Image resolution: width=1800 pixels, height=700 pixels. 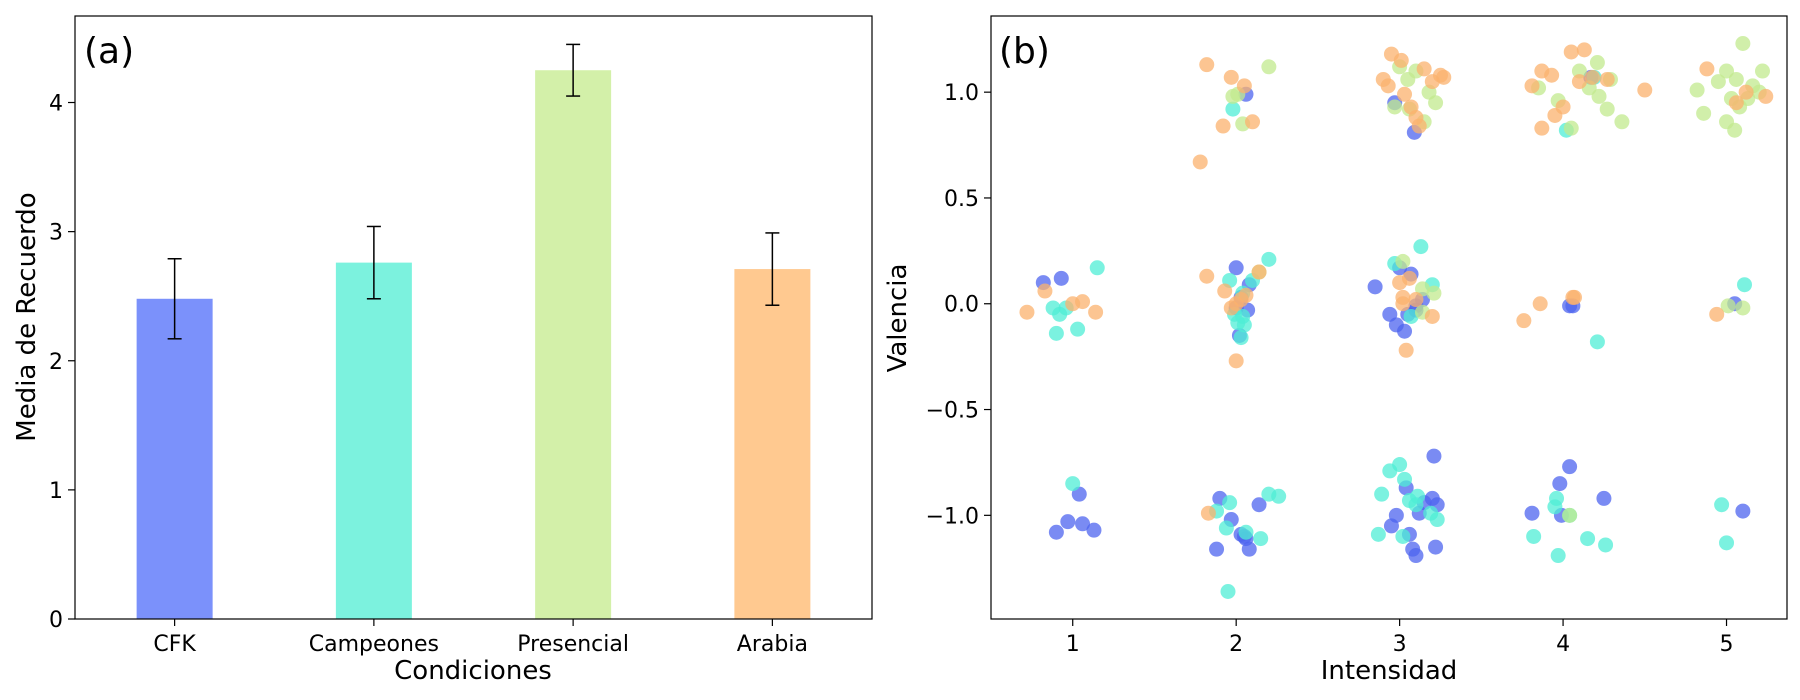 I want to click on x-tick-label: Presencial, so click(x=573, y=644).